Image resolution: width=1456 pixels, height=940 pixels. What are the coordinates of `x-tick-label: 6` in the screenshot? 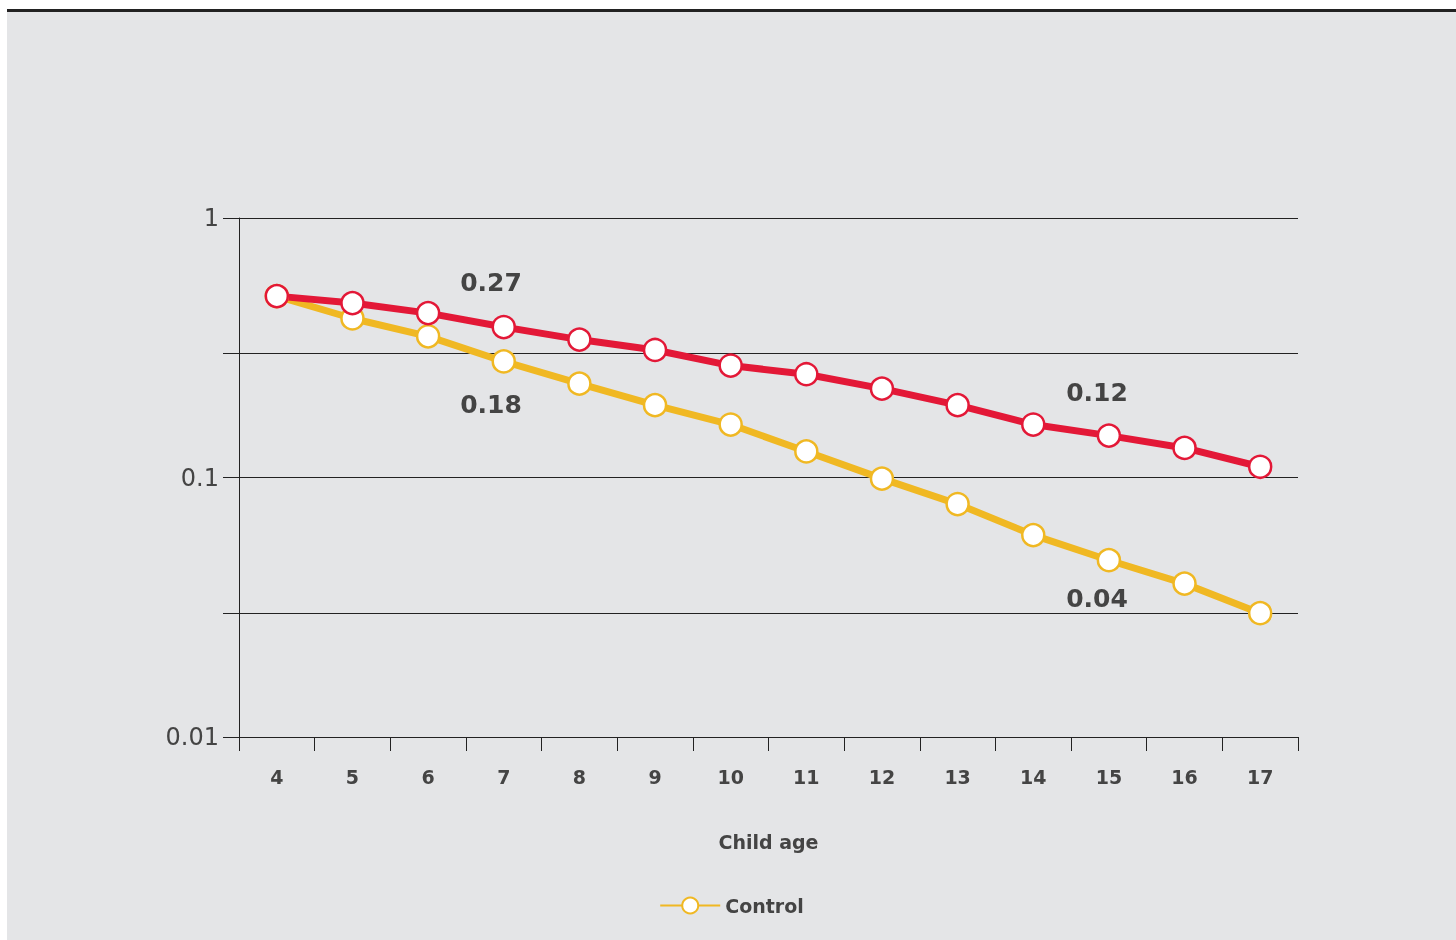 It's located at (428, 776).